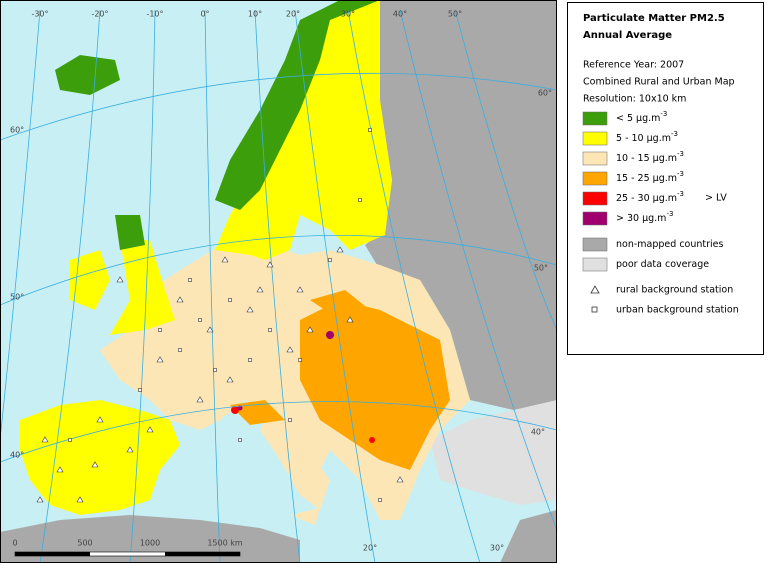 The image size is (768, 563). What do you see at coordinates (100, 457) in the screenshot?
I see `iberia` at bounding box center [100, 457].